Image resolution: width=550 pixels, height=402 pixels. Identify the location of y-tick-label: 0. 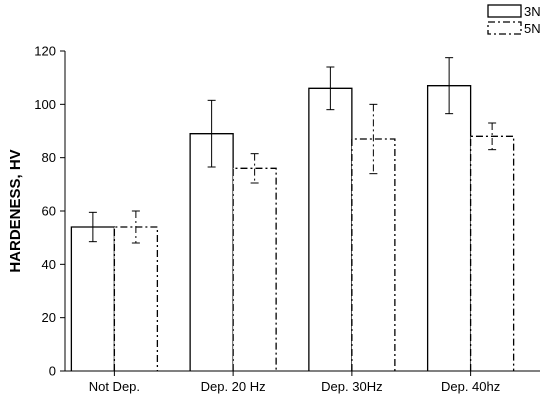
(52, 371).